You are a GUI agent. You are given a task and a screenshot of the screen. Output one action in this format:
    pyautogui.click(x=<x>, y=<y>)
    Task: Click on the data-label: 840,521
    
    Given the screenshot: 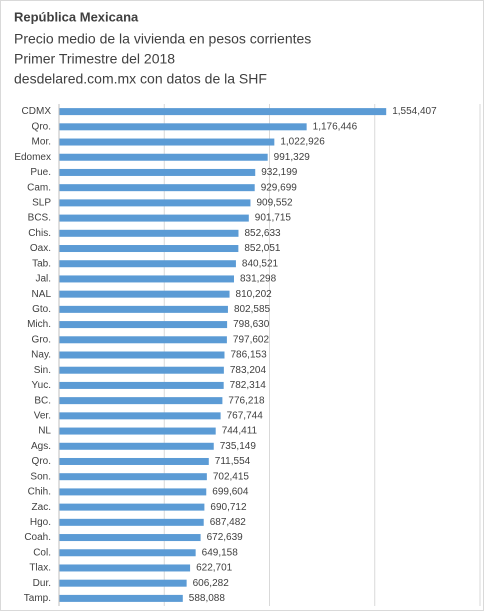 What is the action you would take?
    pyautogui.click(x=260, y=263)
    